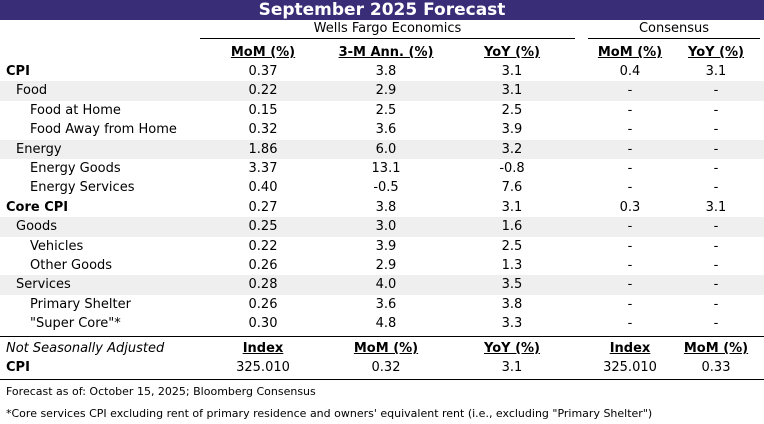  Describe the element at coordinates (386, 227) in the screenshot. I see `cell: 3.0` at that location.